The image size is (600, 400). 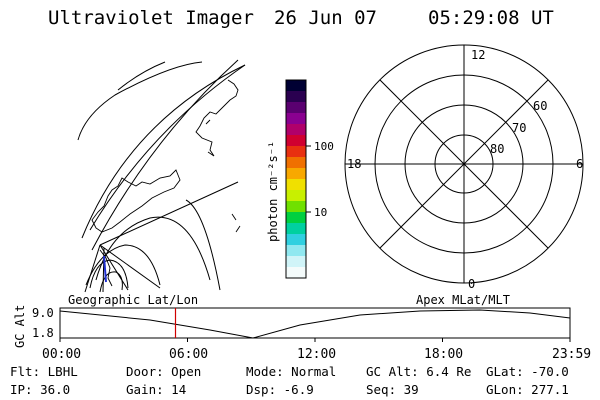 I want to click on info-gc-alt: GC Alt: 6.4 Re, so click(x=418, y=371).